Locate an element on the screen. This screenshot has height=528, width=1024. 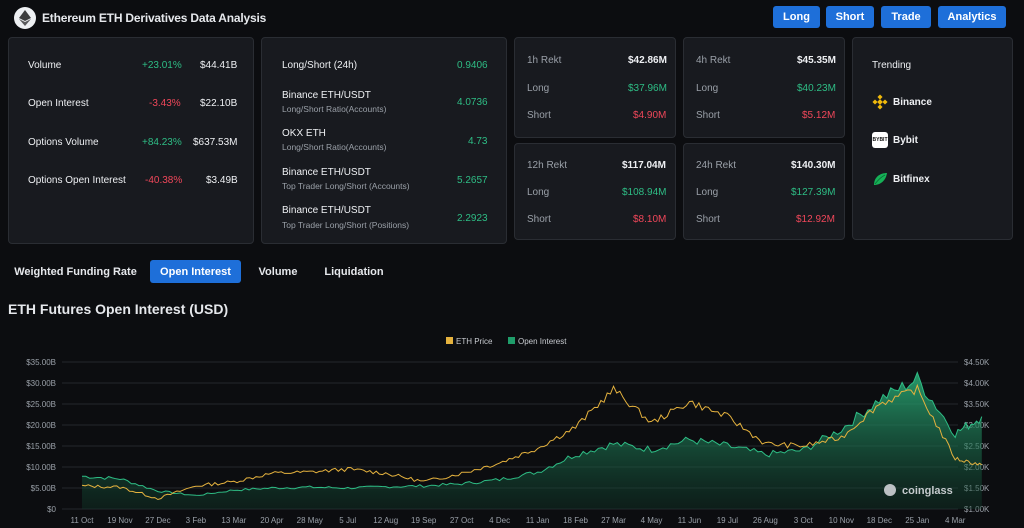
rekt-long-value: $37.96M is located at coordinates (647, 88).